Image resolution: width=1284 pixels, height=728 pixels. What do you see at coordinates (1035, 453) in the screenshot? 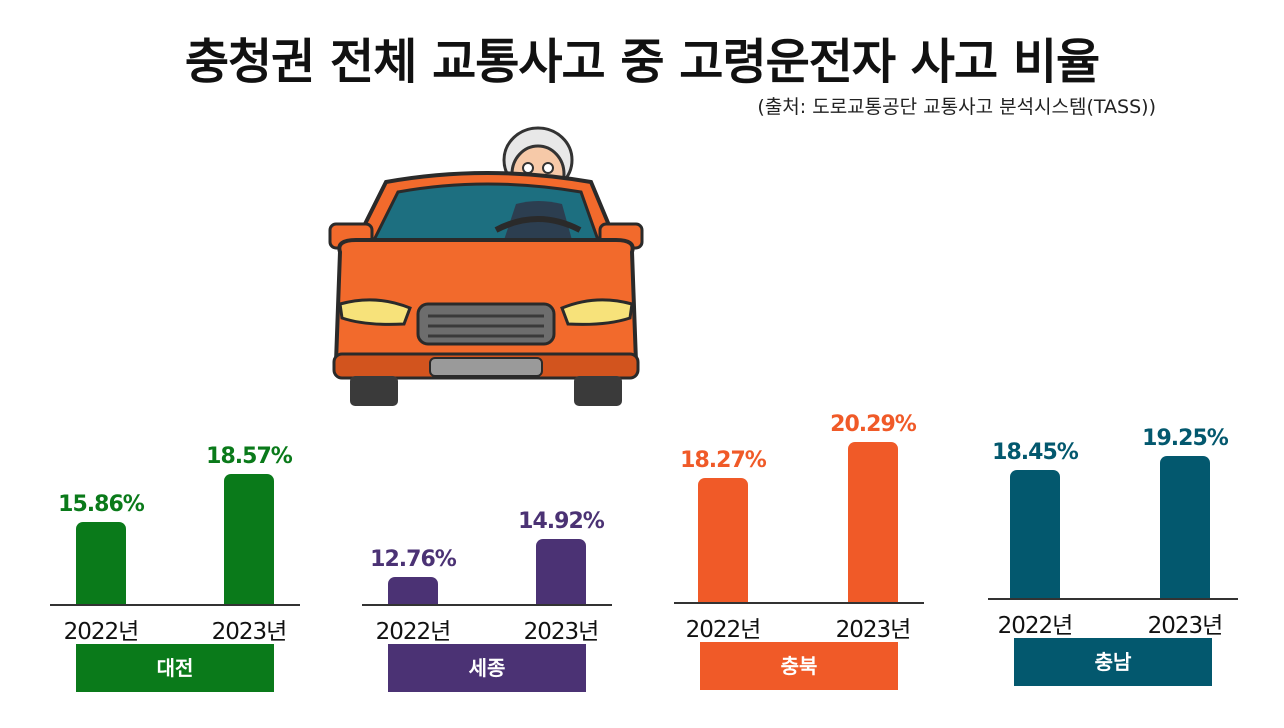
I see `value-label-3-0: 18.45%` at bounding box center [1035, 453].